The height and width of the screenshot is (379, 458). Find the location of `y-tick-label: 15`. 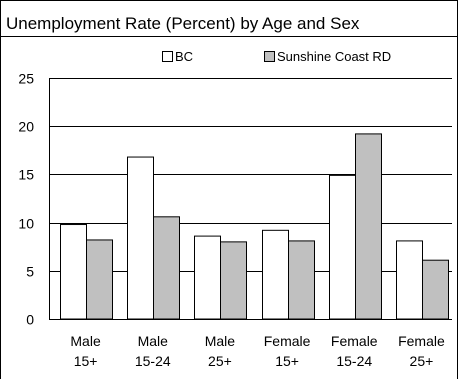

y-tick-label: 15 is located at coordinates (26, 175).